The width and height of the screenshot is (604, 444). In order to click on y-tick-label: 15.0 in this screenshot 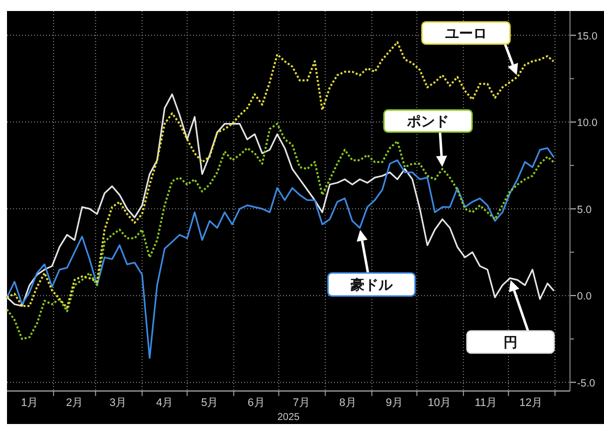, I will do `click(587, 36)`.